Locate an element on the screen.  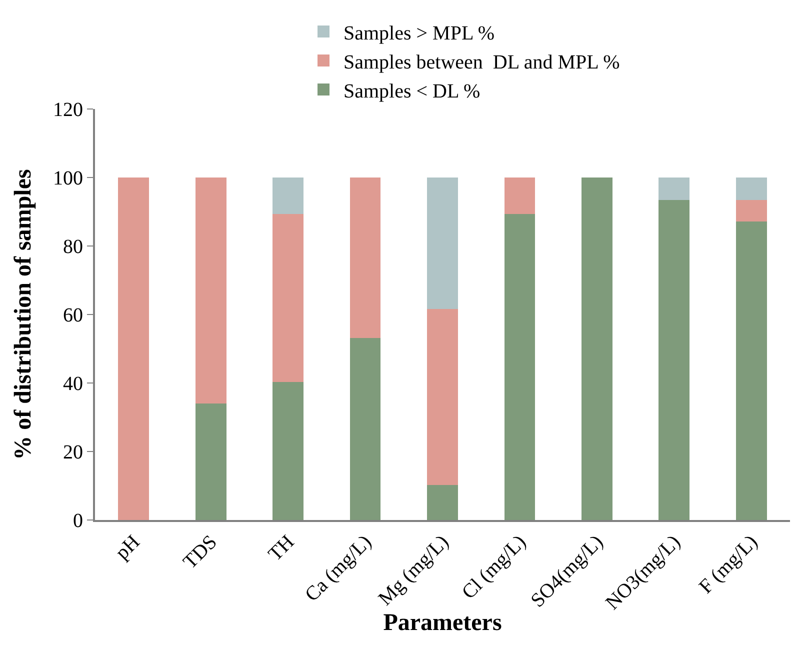
y-tick-label: 40 is located at coordinates (73, 384).